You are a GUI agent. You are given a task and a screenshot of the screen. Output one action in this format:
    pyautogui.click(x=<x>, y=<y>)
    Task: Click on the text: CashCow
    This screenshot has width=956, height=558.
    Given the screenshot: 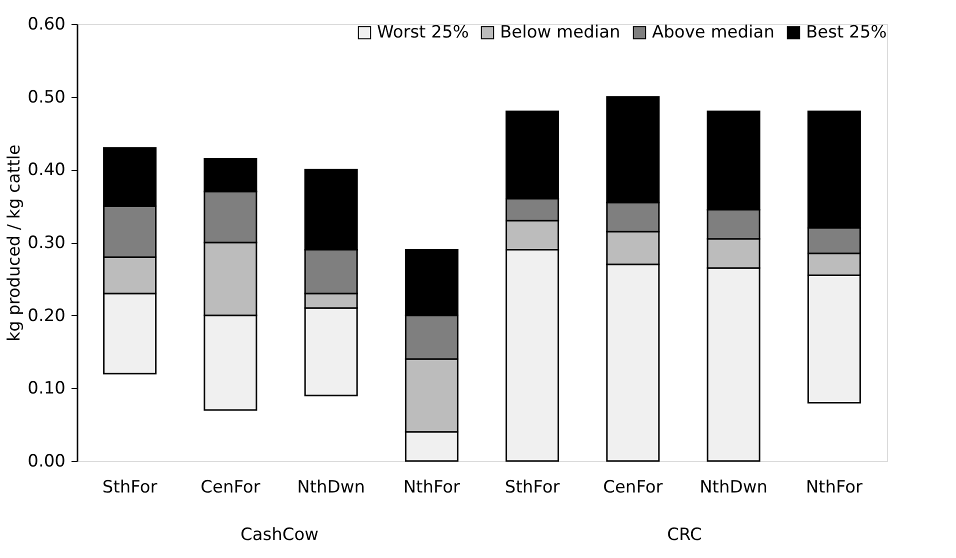 What is the action you would take?
    pyautogui.click(x=279, y=535)
    